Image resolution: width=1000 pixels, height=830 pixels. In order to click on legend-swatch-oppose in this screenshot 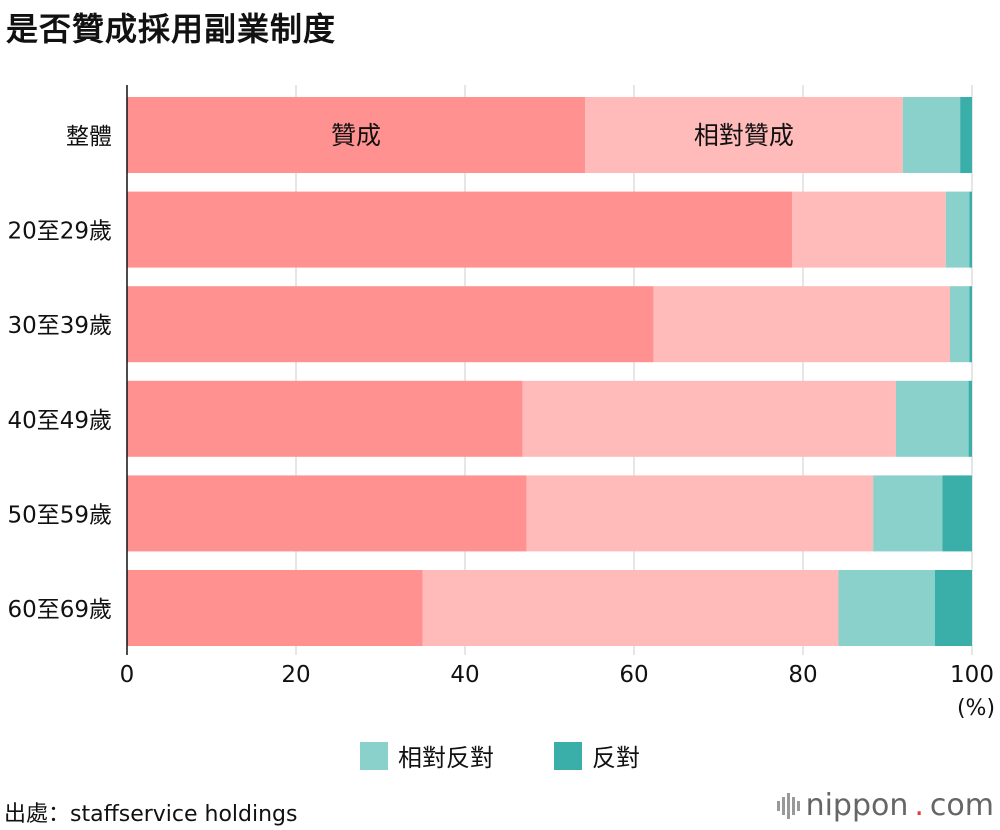, I will do `click(568, 755)`.